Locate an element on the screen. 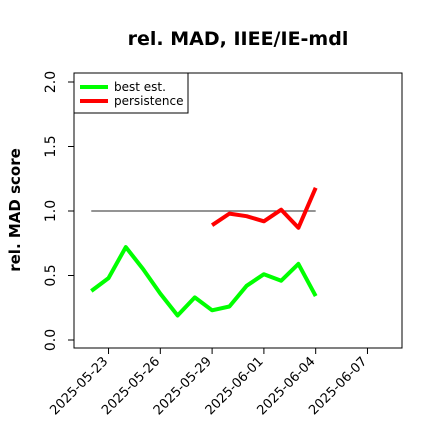 The image size is (440, 440). series-line-persistence is located at coordinates (264, 208).